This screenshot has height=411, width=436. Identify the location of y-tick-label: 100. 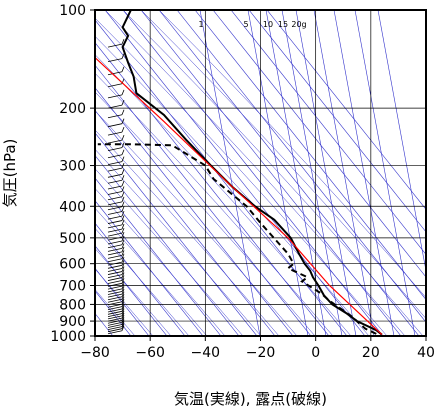
(72, 11).